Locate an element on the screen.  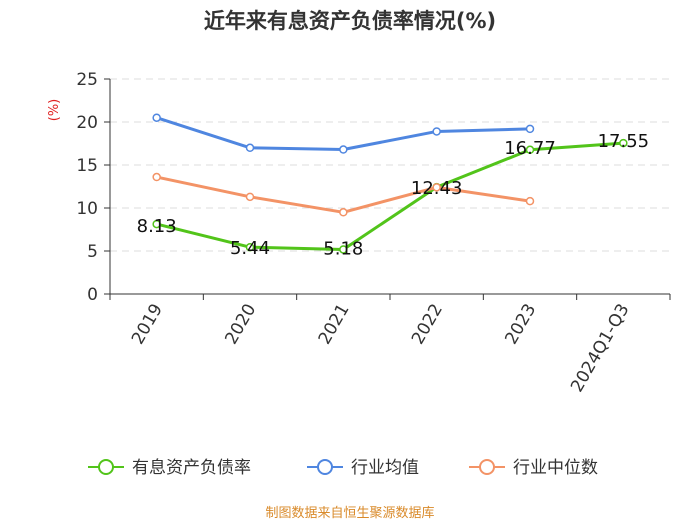
legend-label: 有息资产负债率 is located at coordinates (191, 468).